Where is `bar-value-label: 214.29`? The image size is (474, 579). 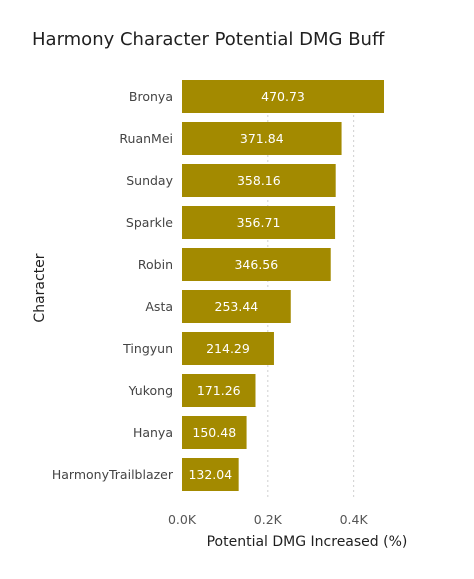 bar-value-label: 214.29 is located at coordinates (228, 348).